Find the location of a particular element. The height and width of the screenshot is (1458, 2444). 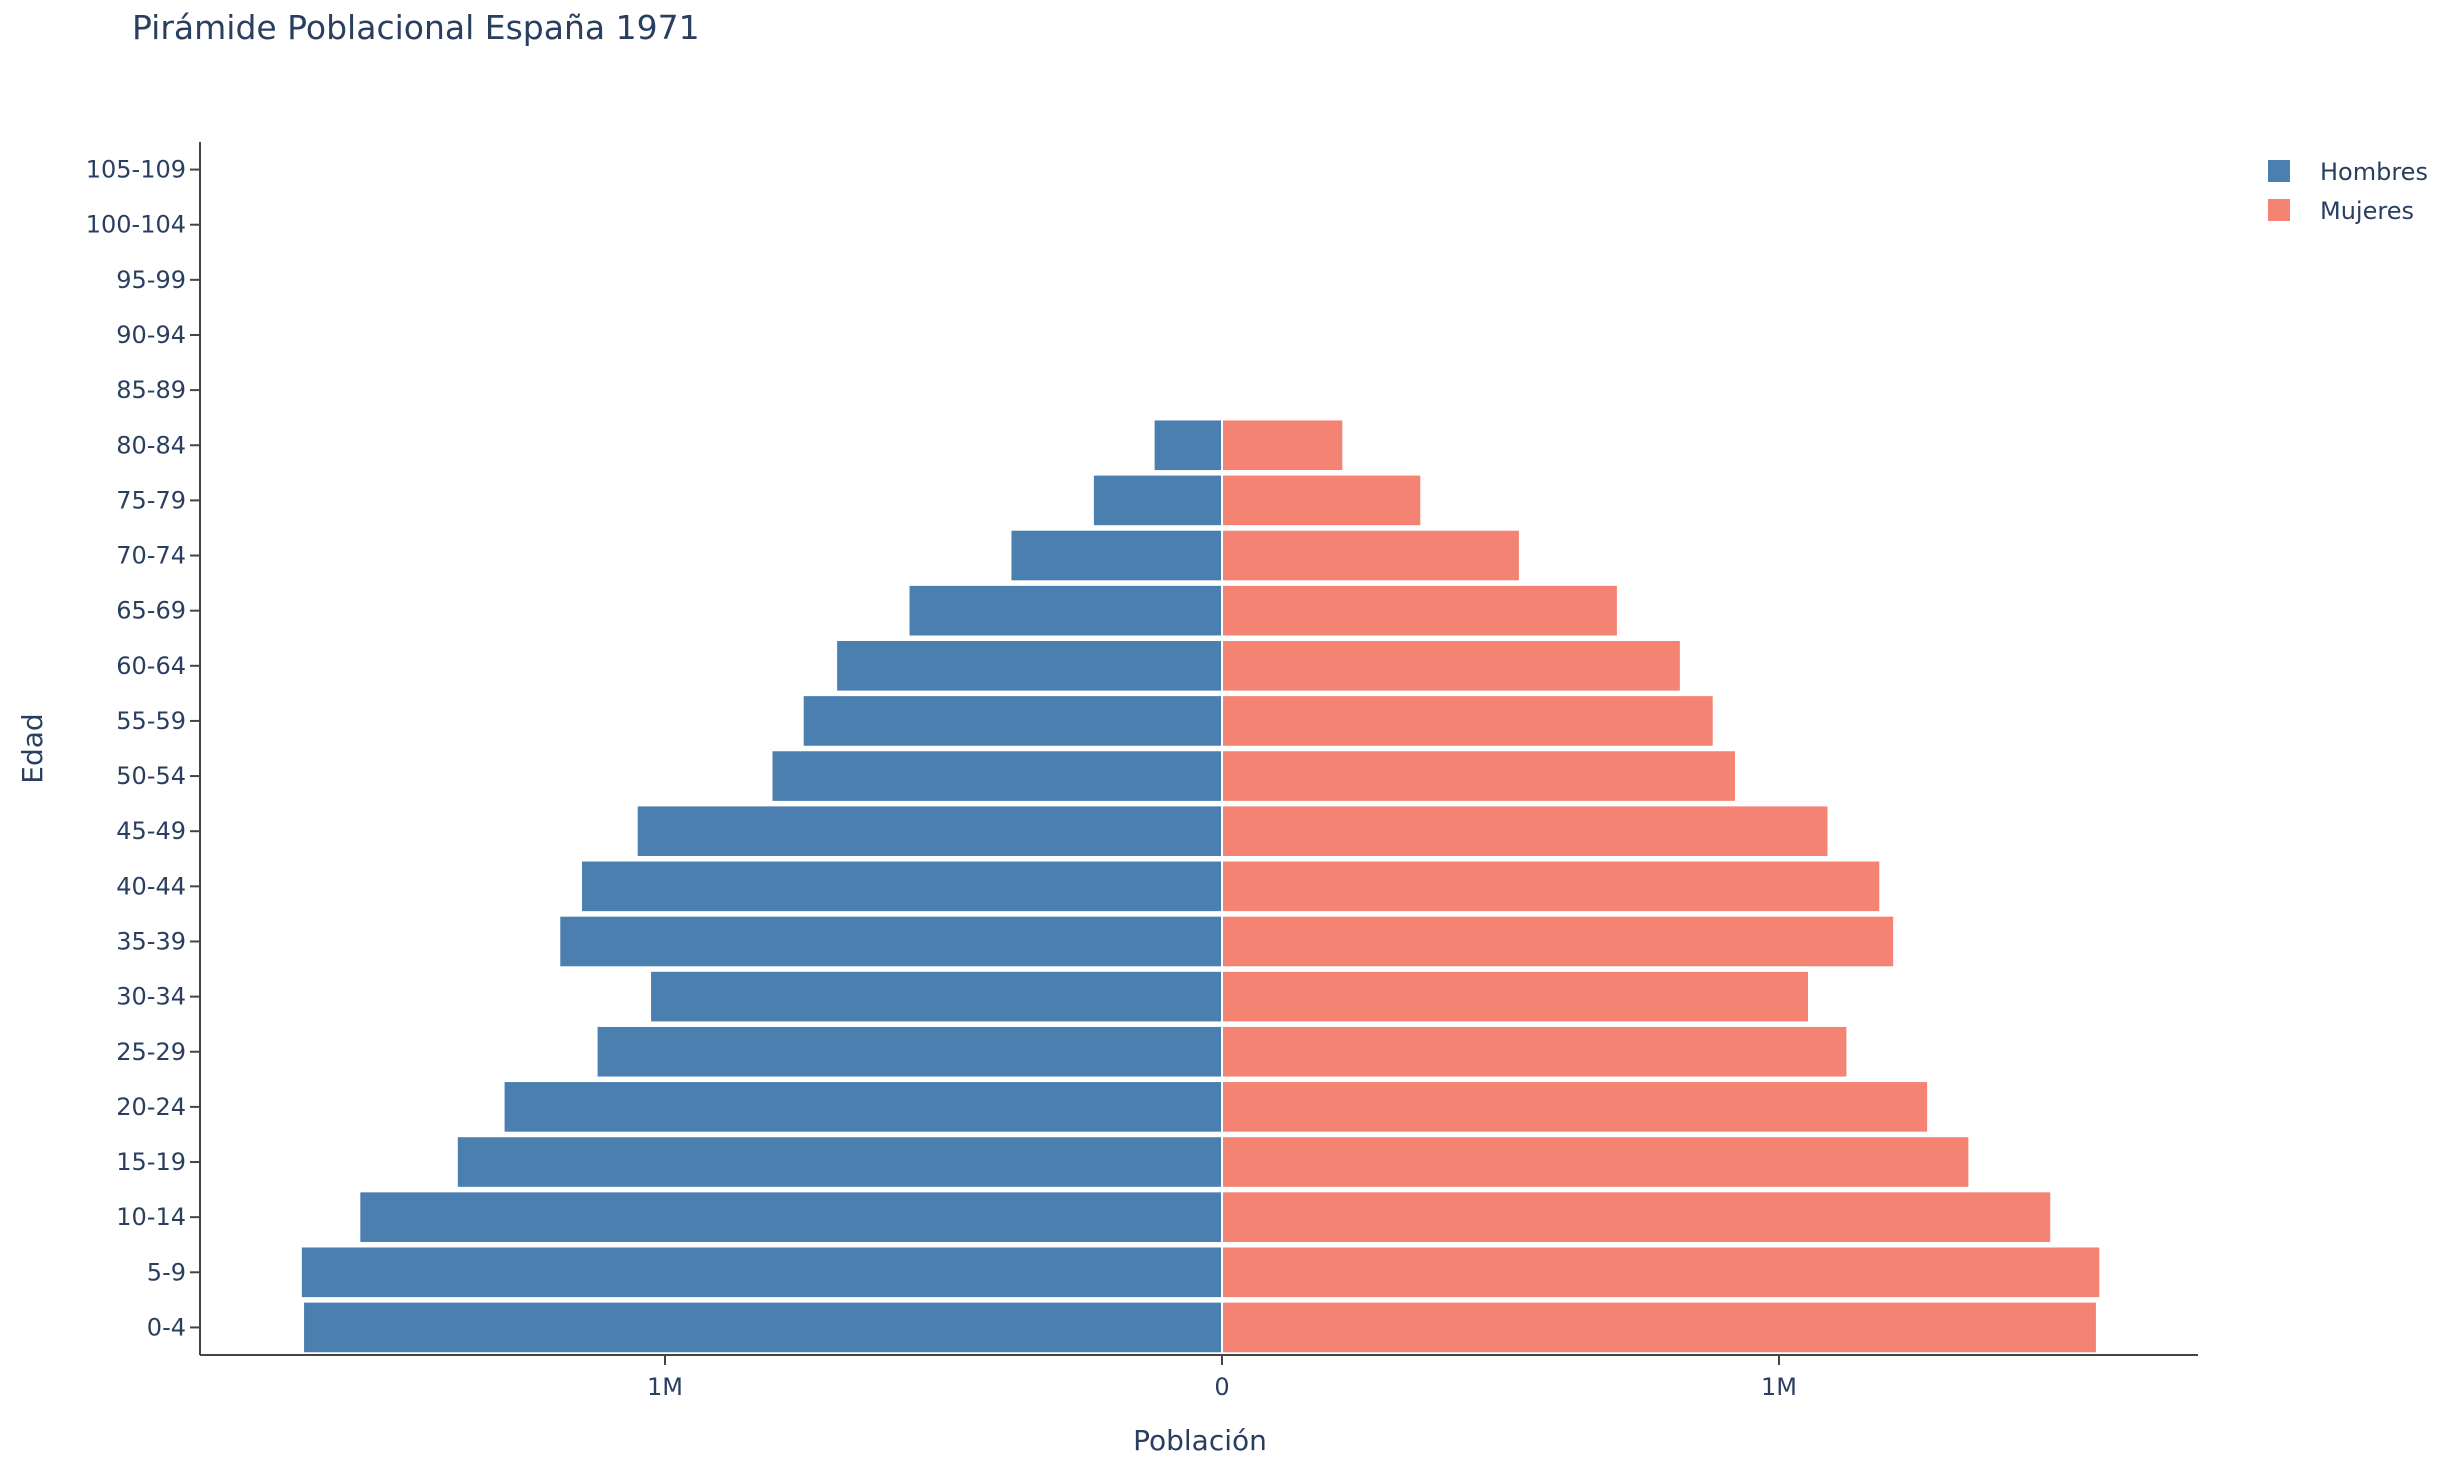

legend-swatch-mujeres is located at coordinates (2279, 210).